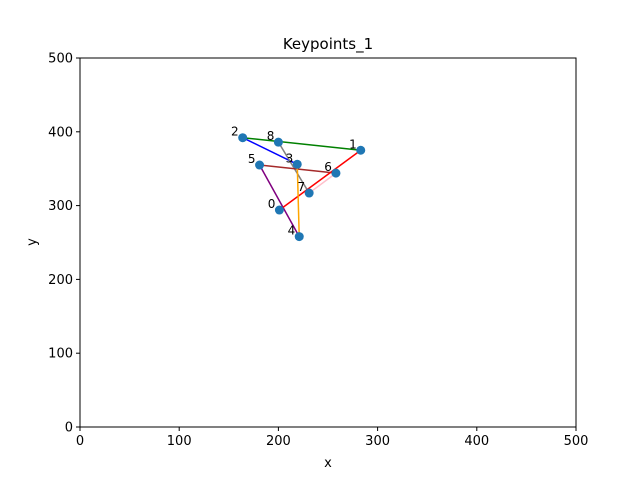 The height and width of the screenshot is (480, 640). I want to click on x-tick-label: 500, so click(576, 441).